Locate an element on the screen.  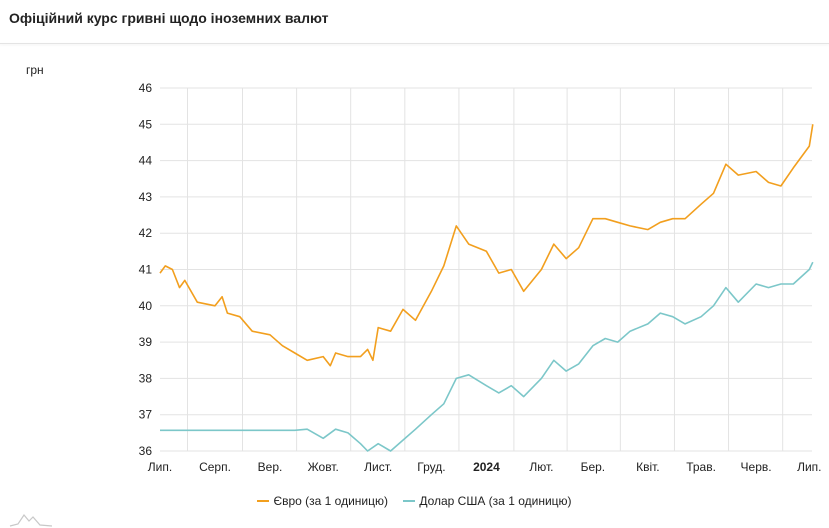
y-tick-label: 36 is located at coordinates (146, 451).